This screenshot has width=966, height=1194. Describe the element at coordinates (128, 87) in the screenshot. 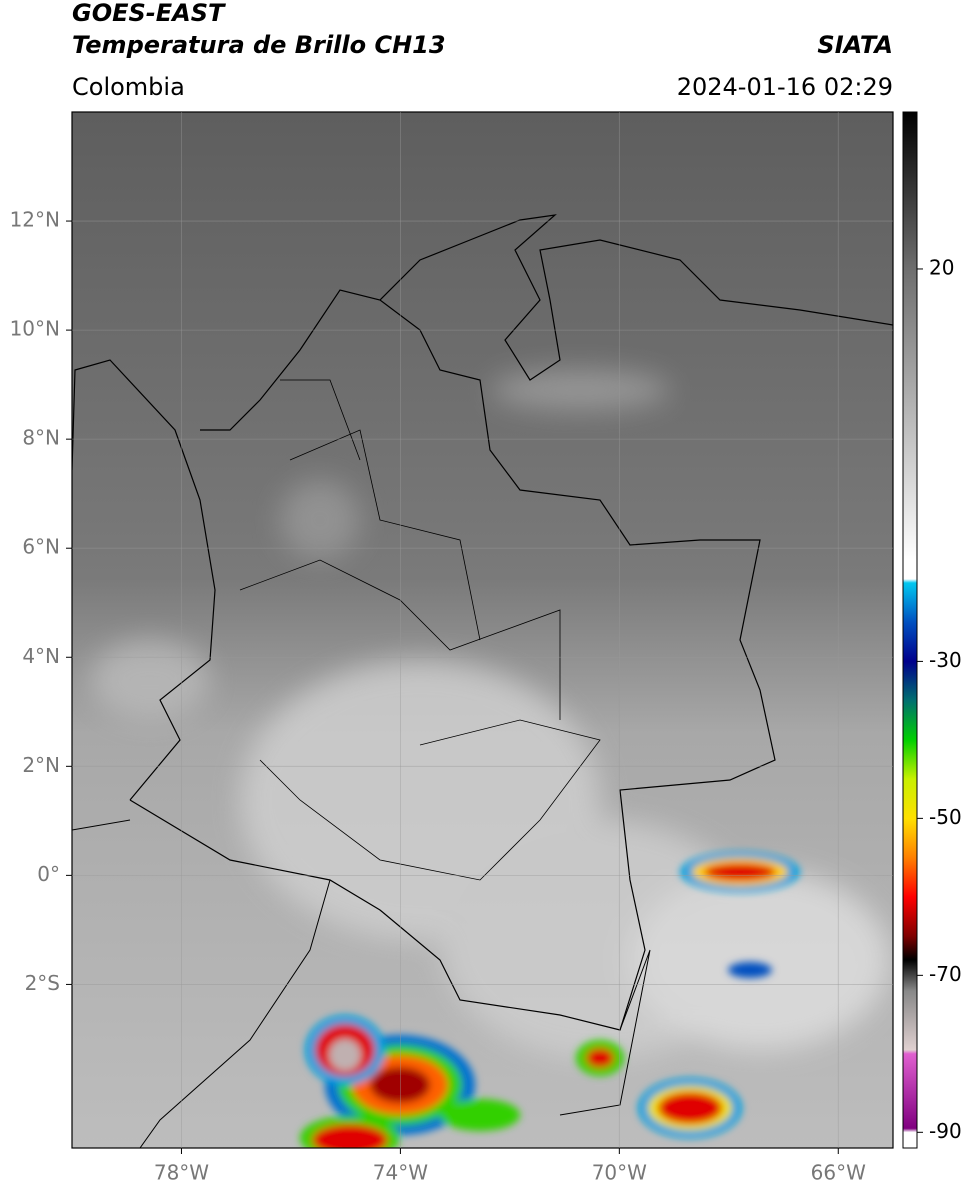

I see `region: Colombia` at that location.